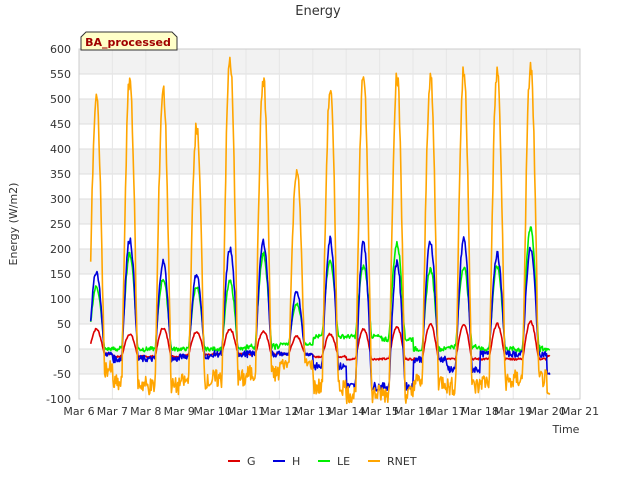 This screenshot has width=640, height=484. What do you see at coordinates (60, 149) in the screenshot?
I see `y-tick-label: 400` at bounding box center [60, 149].